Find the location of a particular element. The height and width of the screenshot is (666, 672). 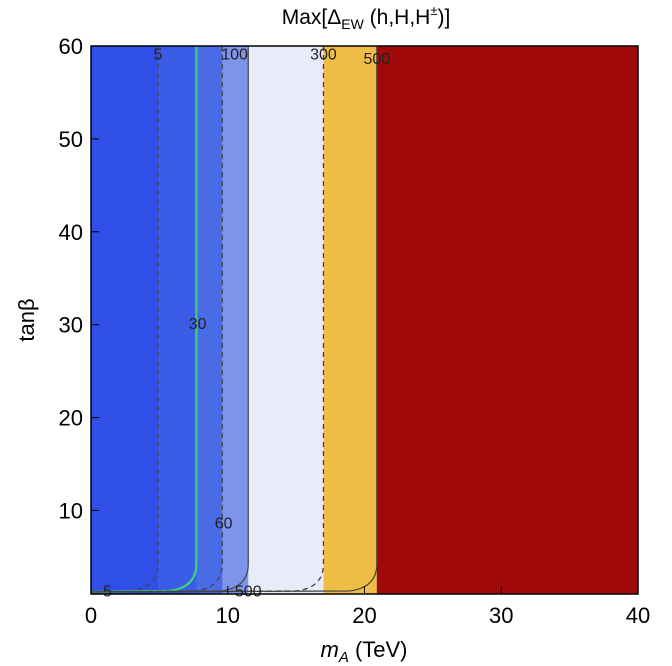

title-rest: (h,H,H is located at coordinates (397, 17).